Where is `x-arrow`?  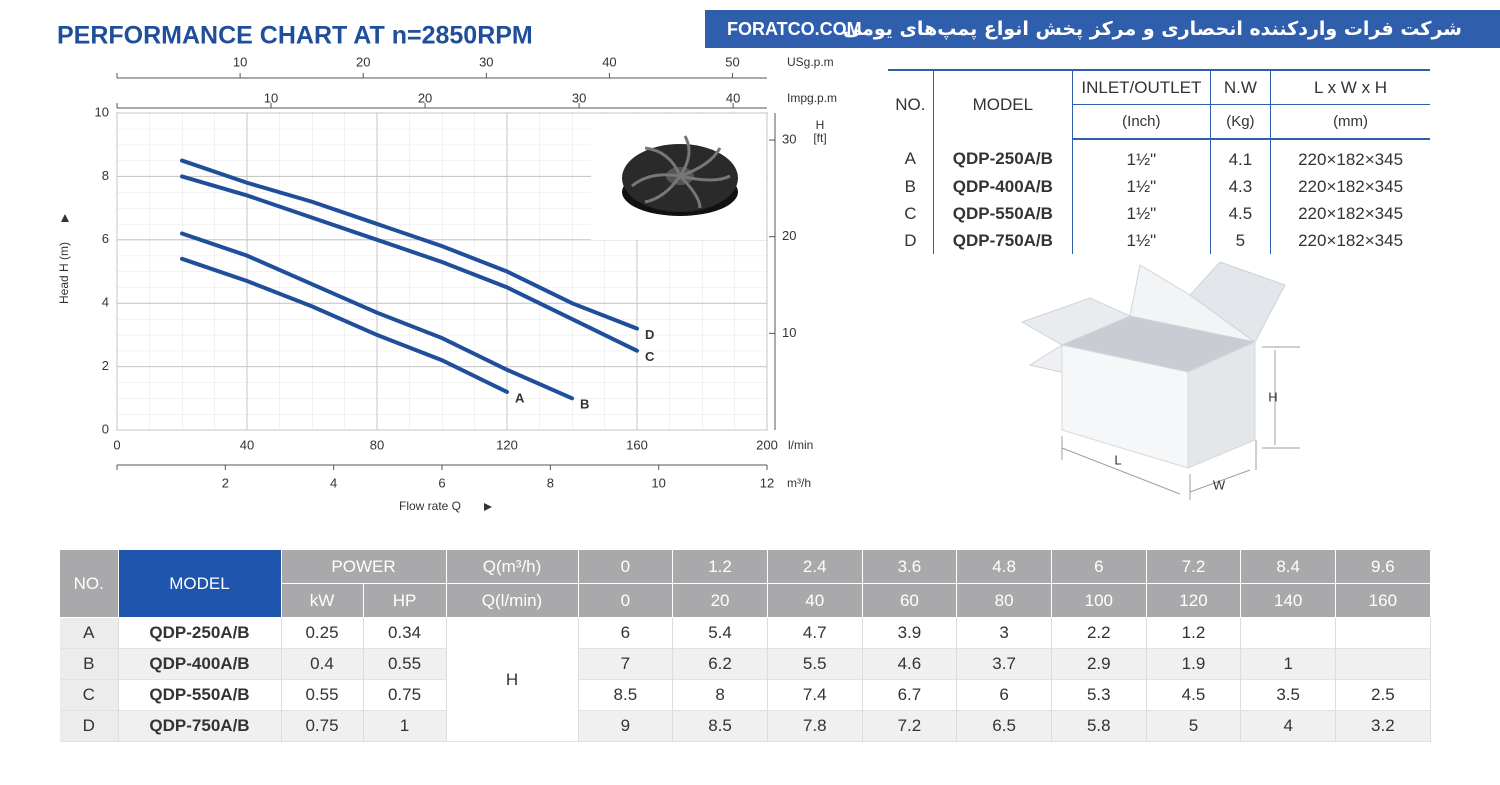
x-arrow is located at coordinates (488, 507).